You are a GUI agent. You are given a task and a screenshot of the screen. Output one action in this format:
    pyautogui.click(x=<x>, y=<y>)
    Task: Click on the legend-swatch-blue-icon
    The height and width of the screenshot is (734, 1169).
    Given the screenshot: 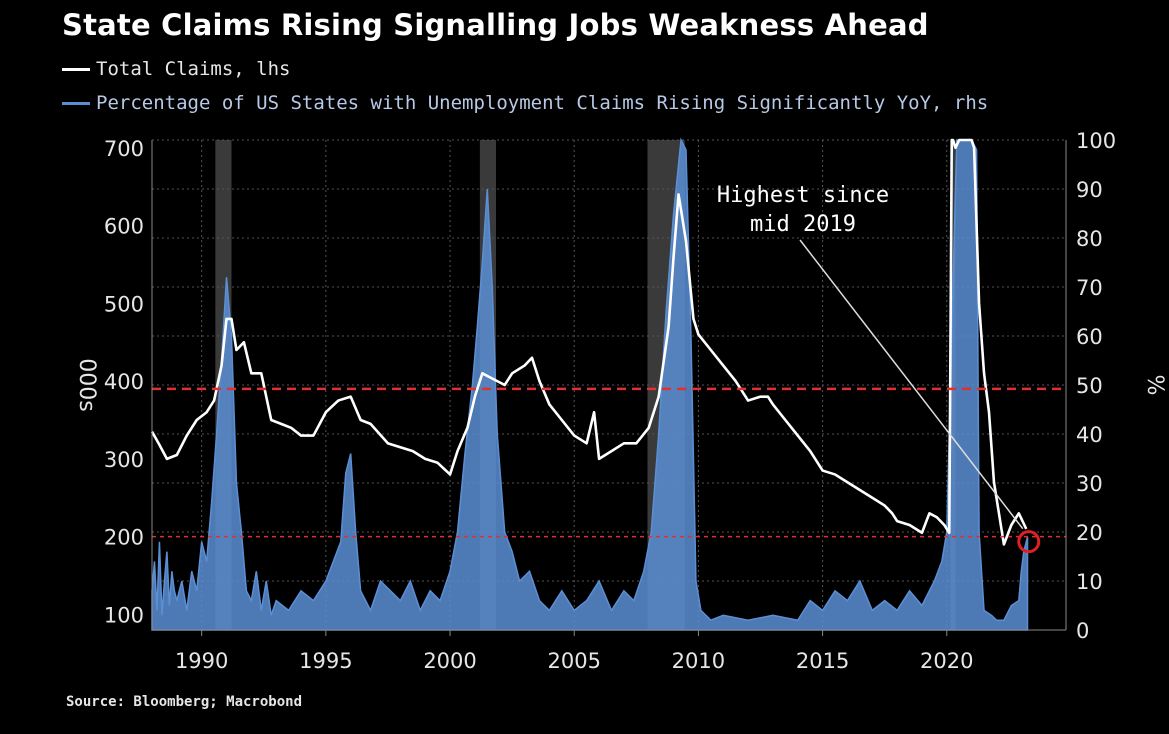 What is the action you would take?
    pyautogui.click(x=76, y=103)
    